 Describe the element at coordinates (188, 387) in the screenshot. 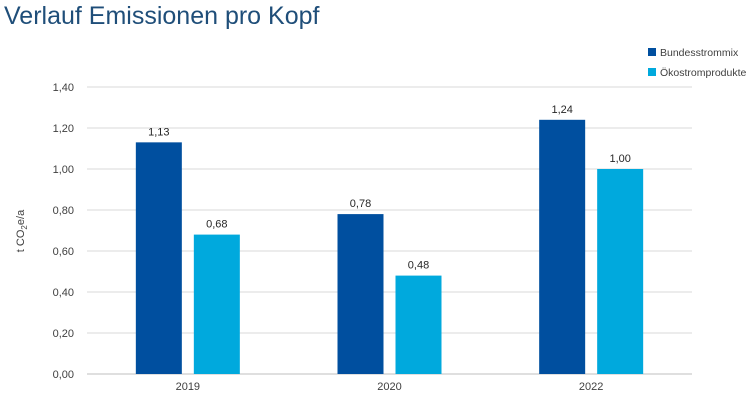

I see `x-tick-label: 2019` at that location.